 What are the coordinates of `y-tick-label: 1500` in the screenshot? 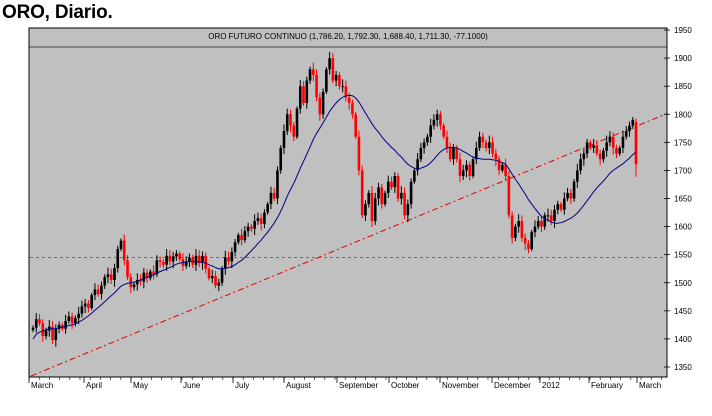 It's located at (683, 283).